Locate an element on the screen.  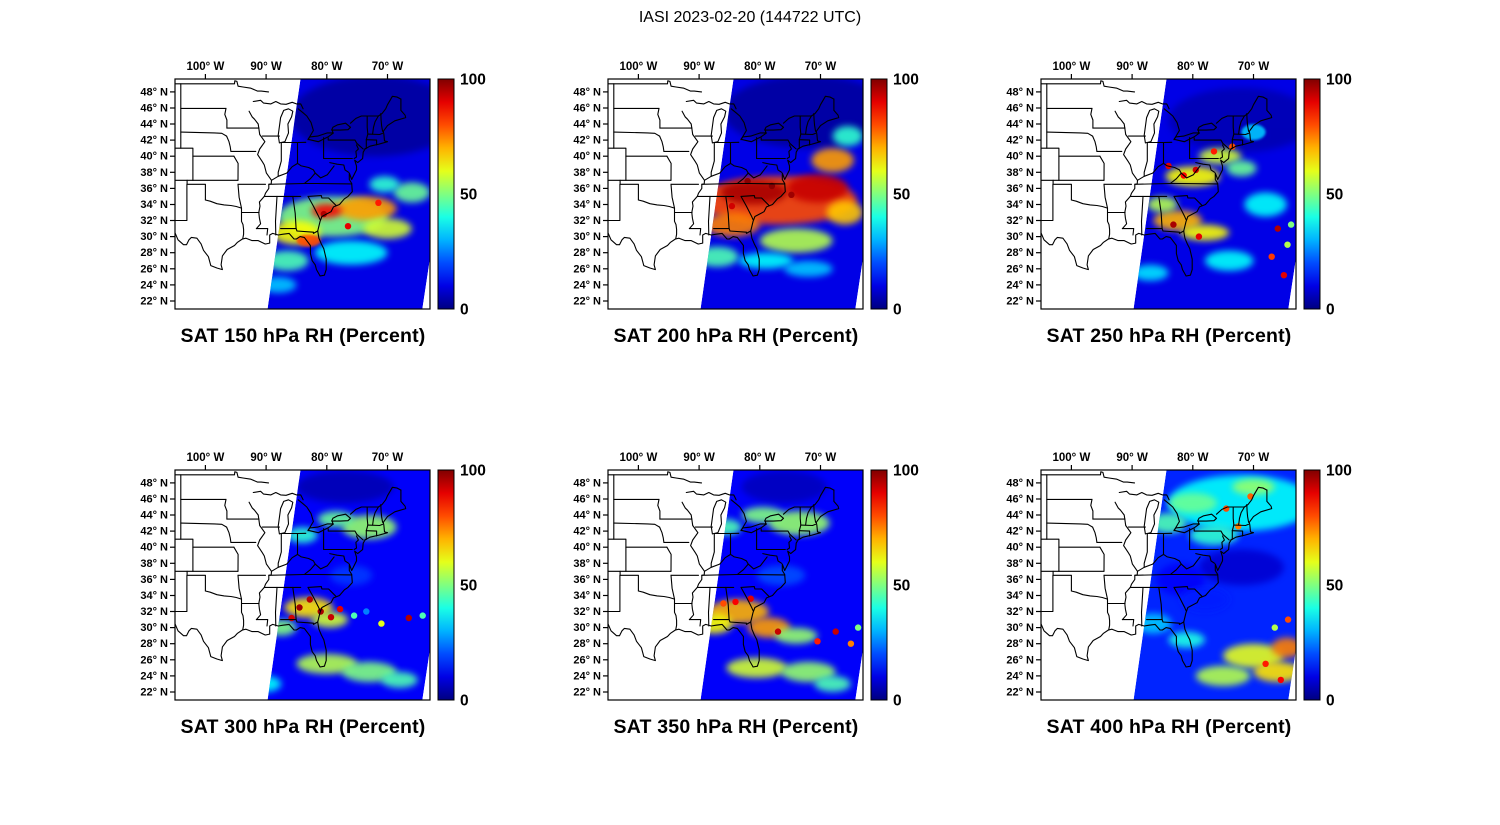
lon-tick-label: 100° W is located at coordinates (205, 458).